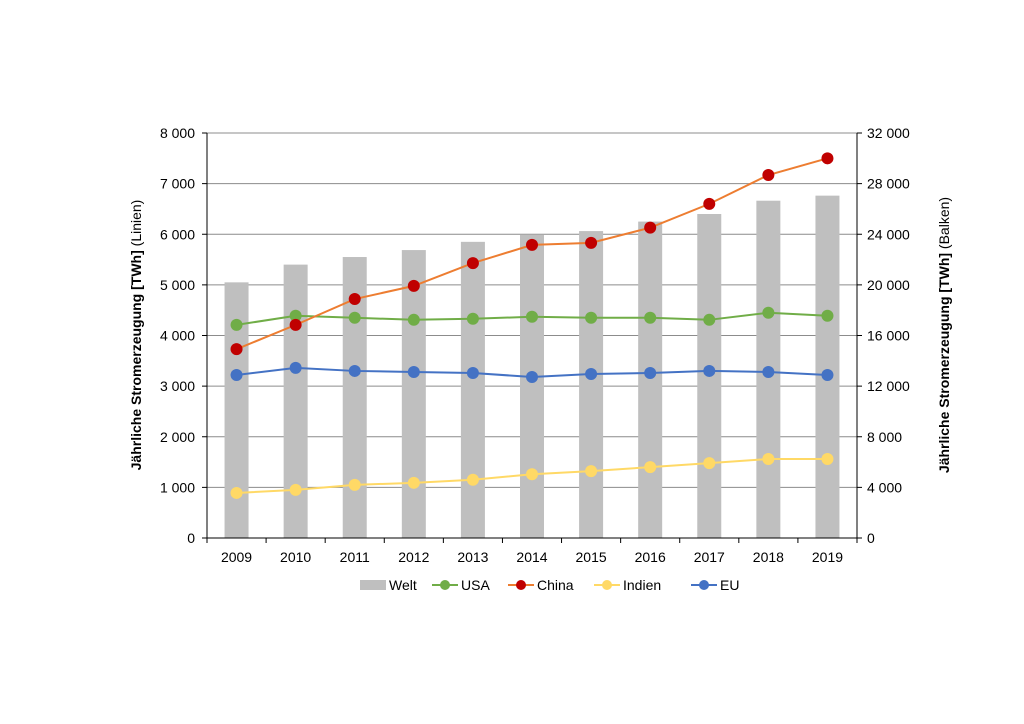 This screenshot has height=724, width=1024. Describe the element at coordinates (827, 374) in the screenshot. I see `point-eu-2019` at that location.